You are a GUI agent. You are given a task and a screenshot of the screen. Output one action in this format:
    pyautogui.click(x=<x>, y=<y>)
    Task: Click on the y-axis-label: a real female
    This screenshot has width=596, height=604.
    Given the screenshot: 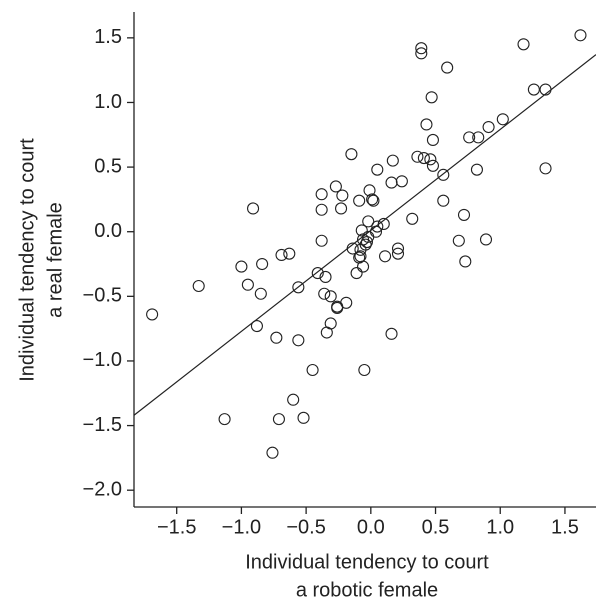 What is the action you would take?
    pyautogui.click(x=55, y=260)
    